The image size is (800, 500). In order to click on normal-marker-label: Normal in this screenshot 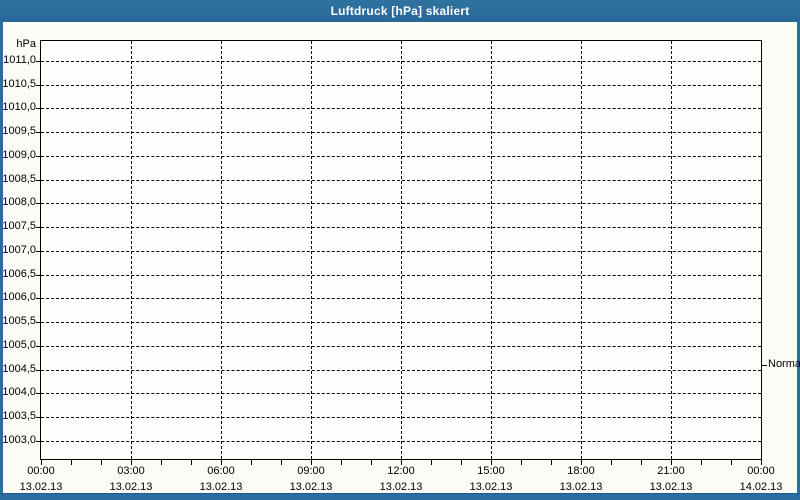, I will do `click(784, 364)`.